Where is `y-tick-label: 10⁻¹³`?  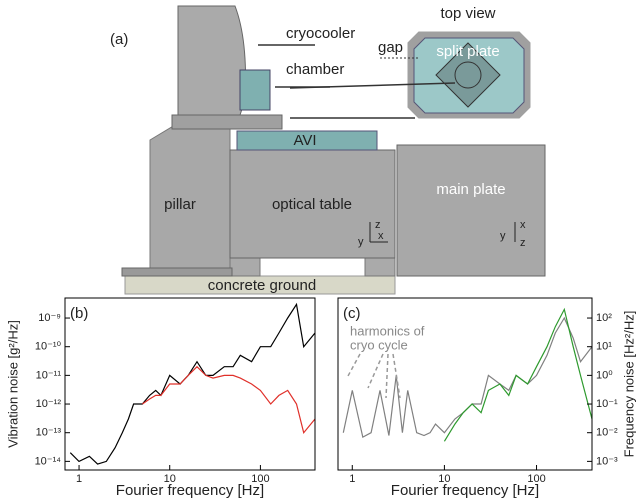 y-tick-label: 10⁻¹³ is located at coordinates (49, 433).